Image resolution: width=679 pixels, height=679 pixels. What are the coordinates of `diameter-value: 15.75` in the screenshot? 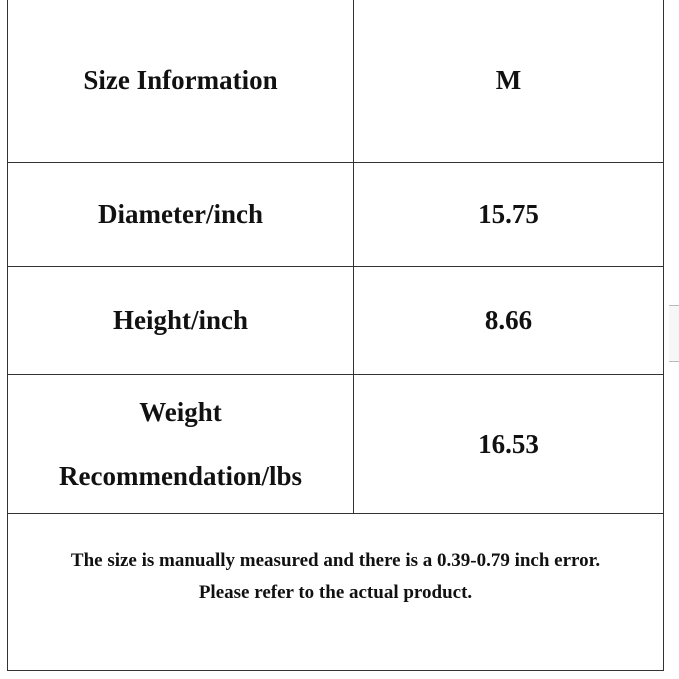 It's located at (508, 214).